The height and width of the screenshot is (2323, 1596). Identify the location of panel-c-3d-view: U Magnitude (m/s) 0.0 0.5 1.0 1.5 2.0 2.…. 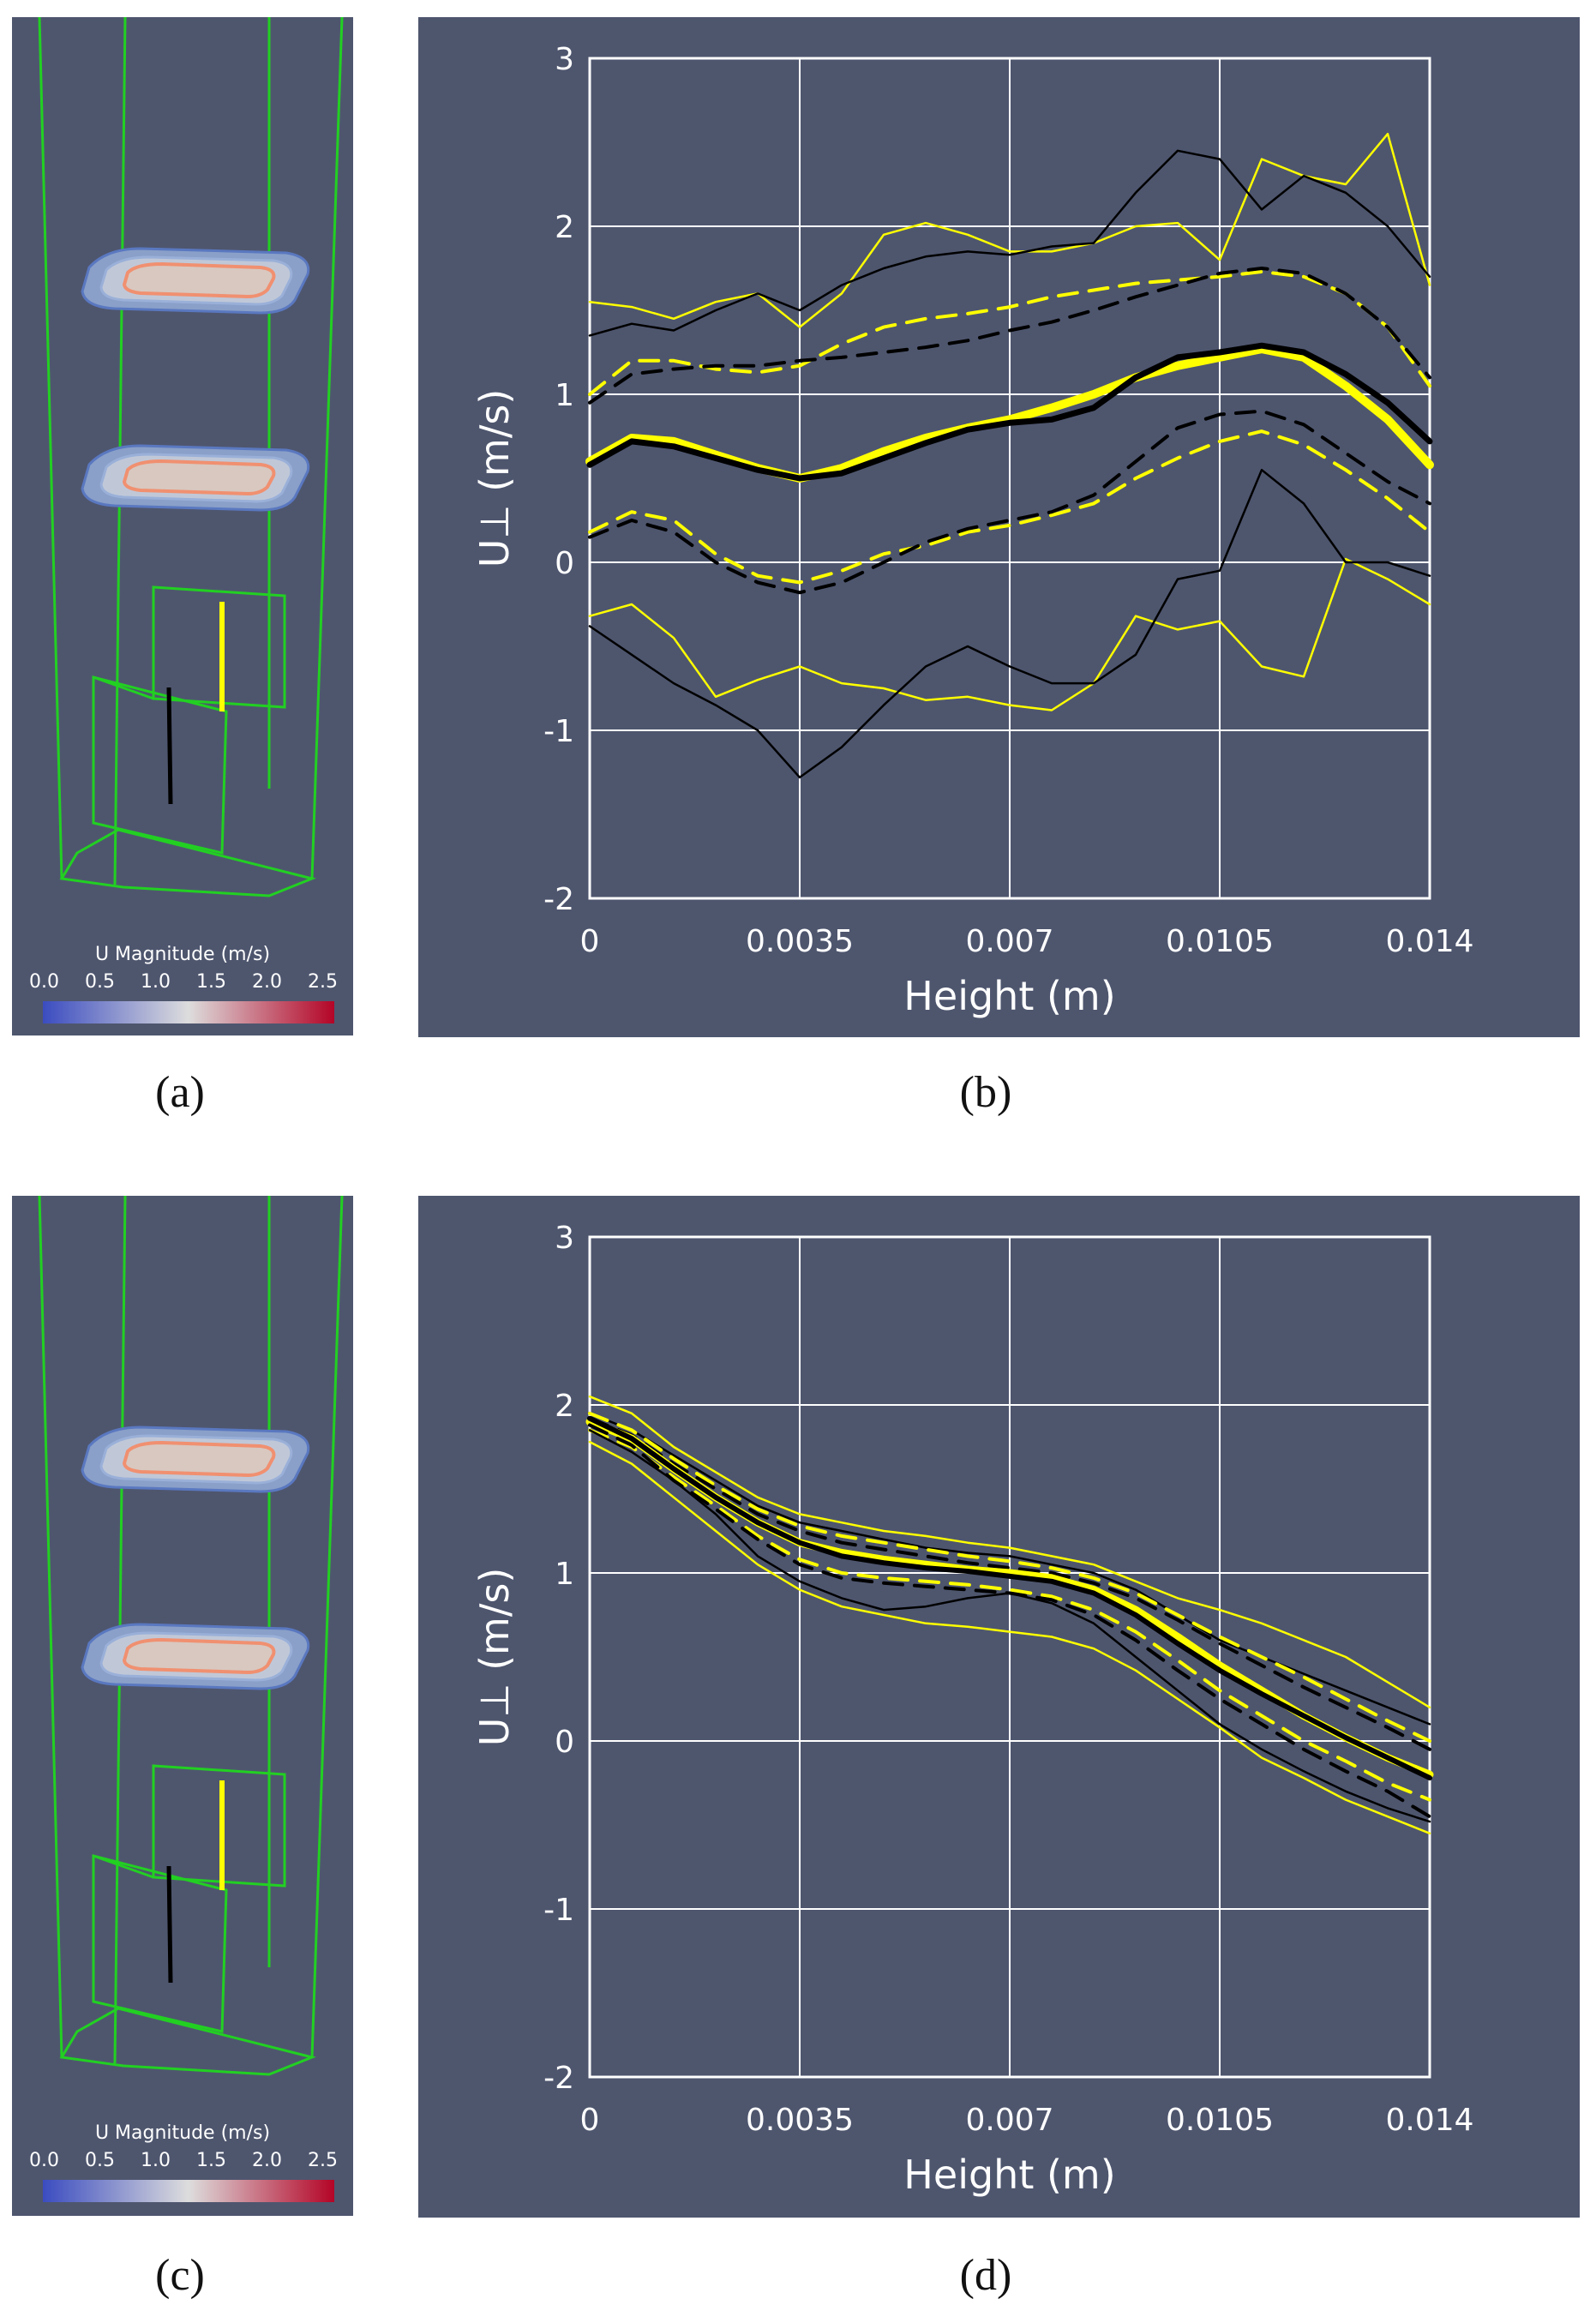
(182, 1706).